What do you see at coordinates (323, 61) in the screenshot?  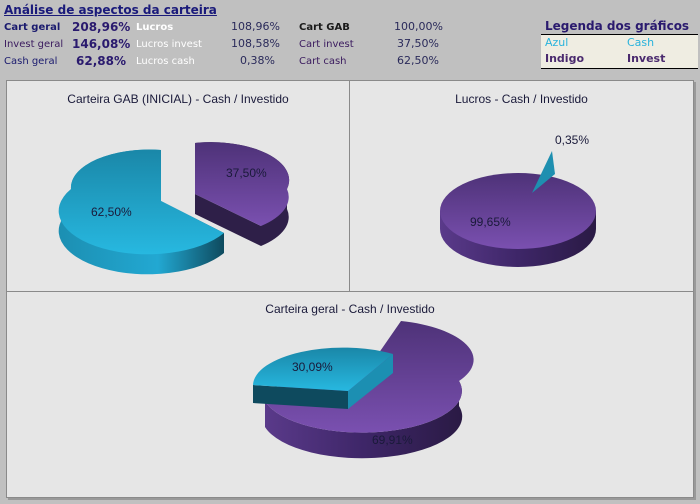 I see `stat-label-cart-cash: Cart cash` at bounding box center [323, 61].